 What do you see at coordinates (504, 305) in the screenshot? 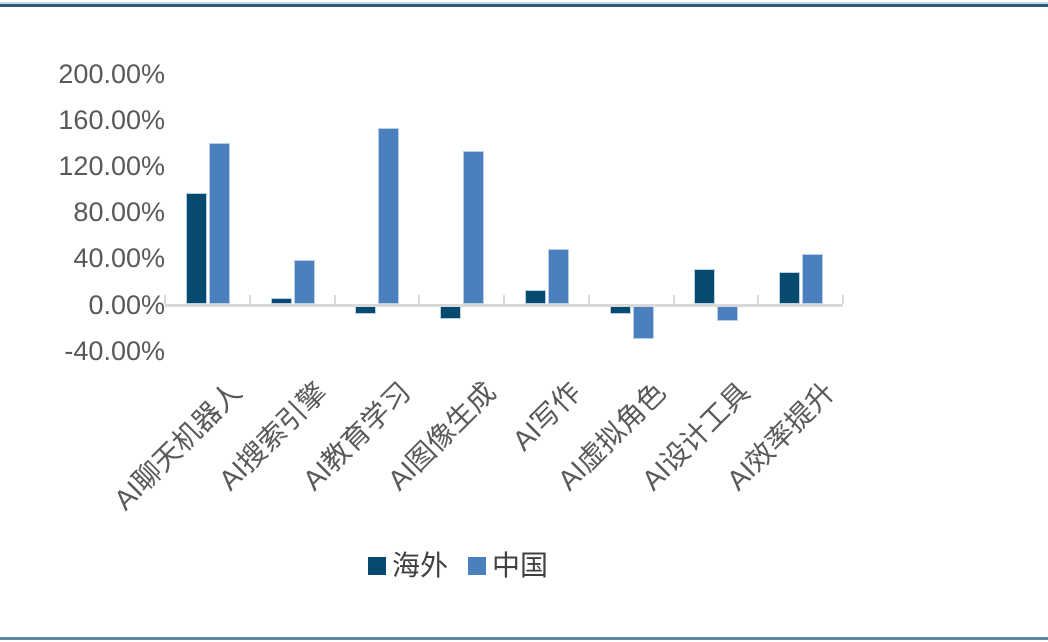
I see `x-axis-line` at bounding box center [504, 305].